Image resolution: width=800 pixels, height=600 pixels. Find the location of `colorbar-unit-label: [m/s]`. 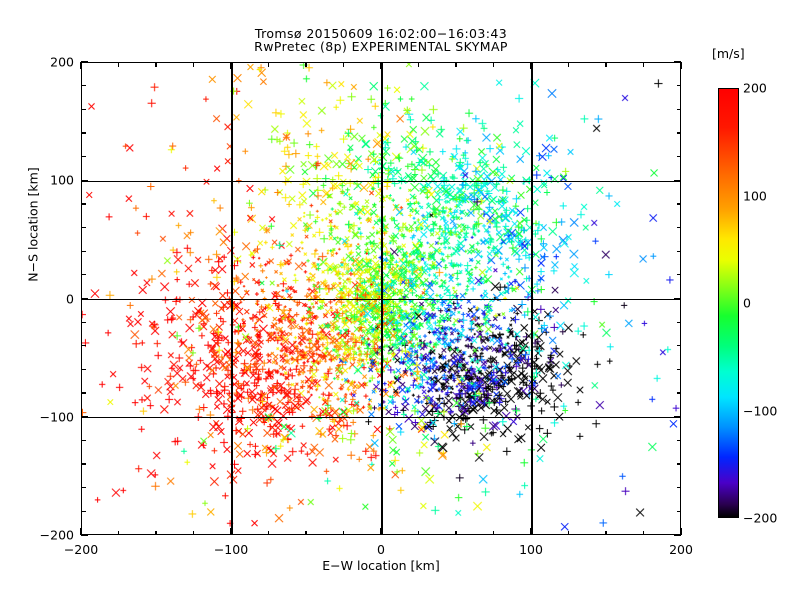

colorbar-unit-label: [m/s] is located at coordinates (728, 53).